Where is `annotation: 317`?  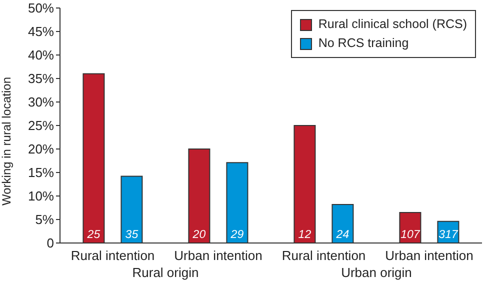
annotation: 317 is located at coordinates (448, 235).